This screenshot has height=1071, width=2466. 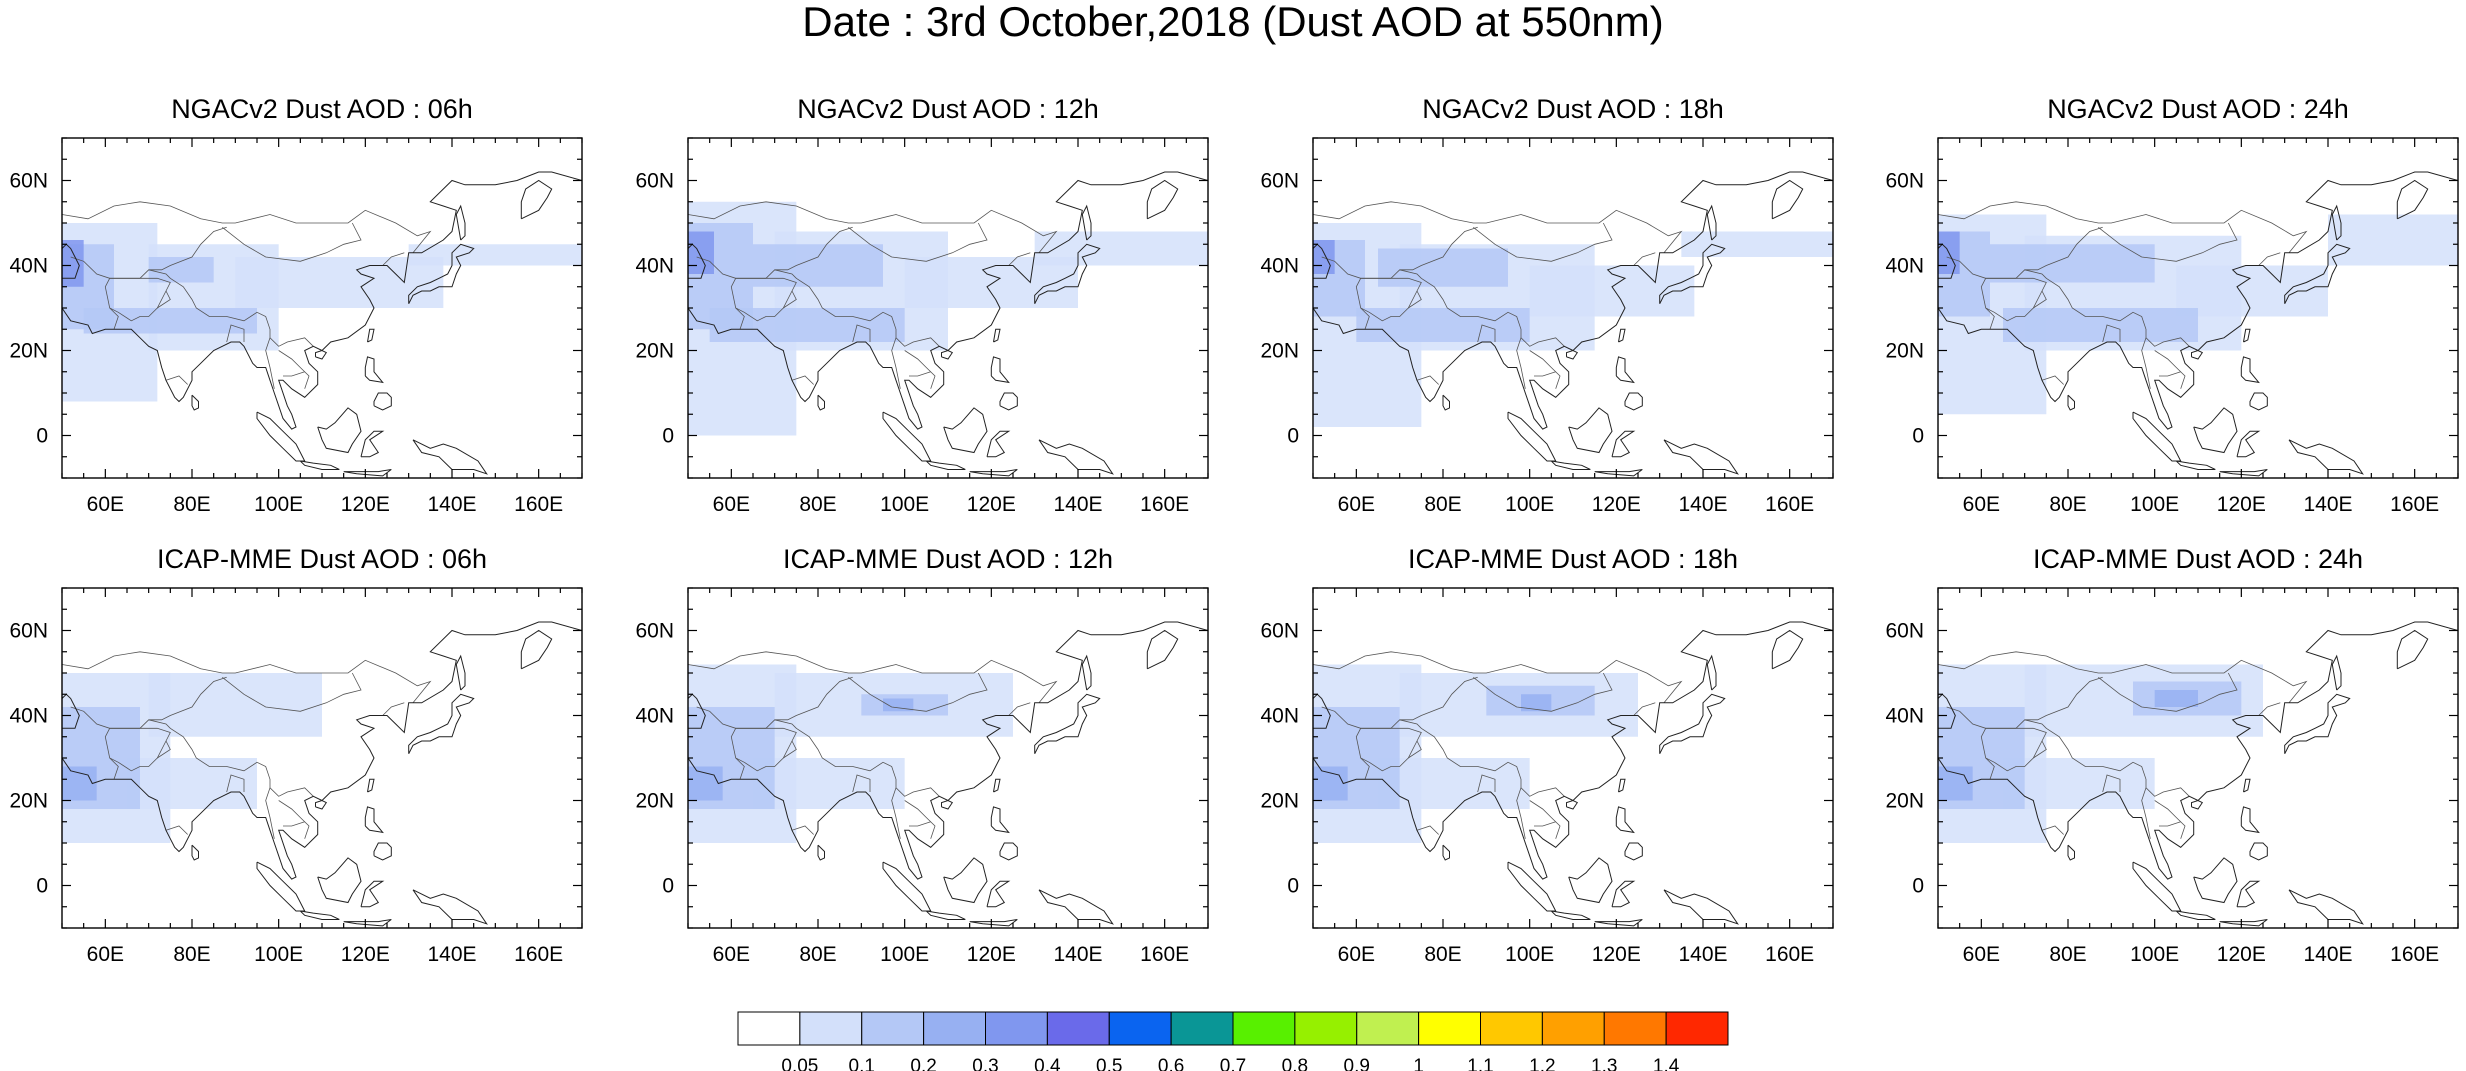 What do you see at coordinates (1279, 266) in the screenshot?
I see `lat-tick-label: 40N` at bounding box center [1279, 266].